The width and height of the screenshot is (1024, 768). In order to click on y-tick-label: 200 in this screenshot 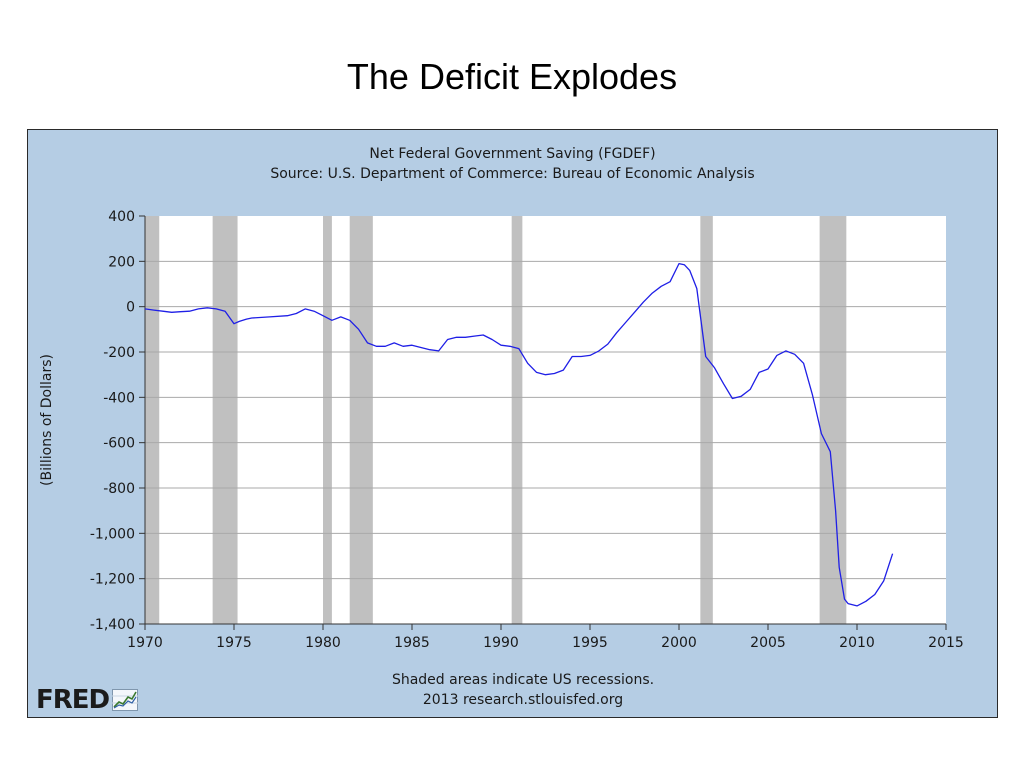, I will do `click(121, 262)`.